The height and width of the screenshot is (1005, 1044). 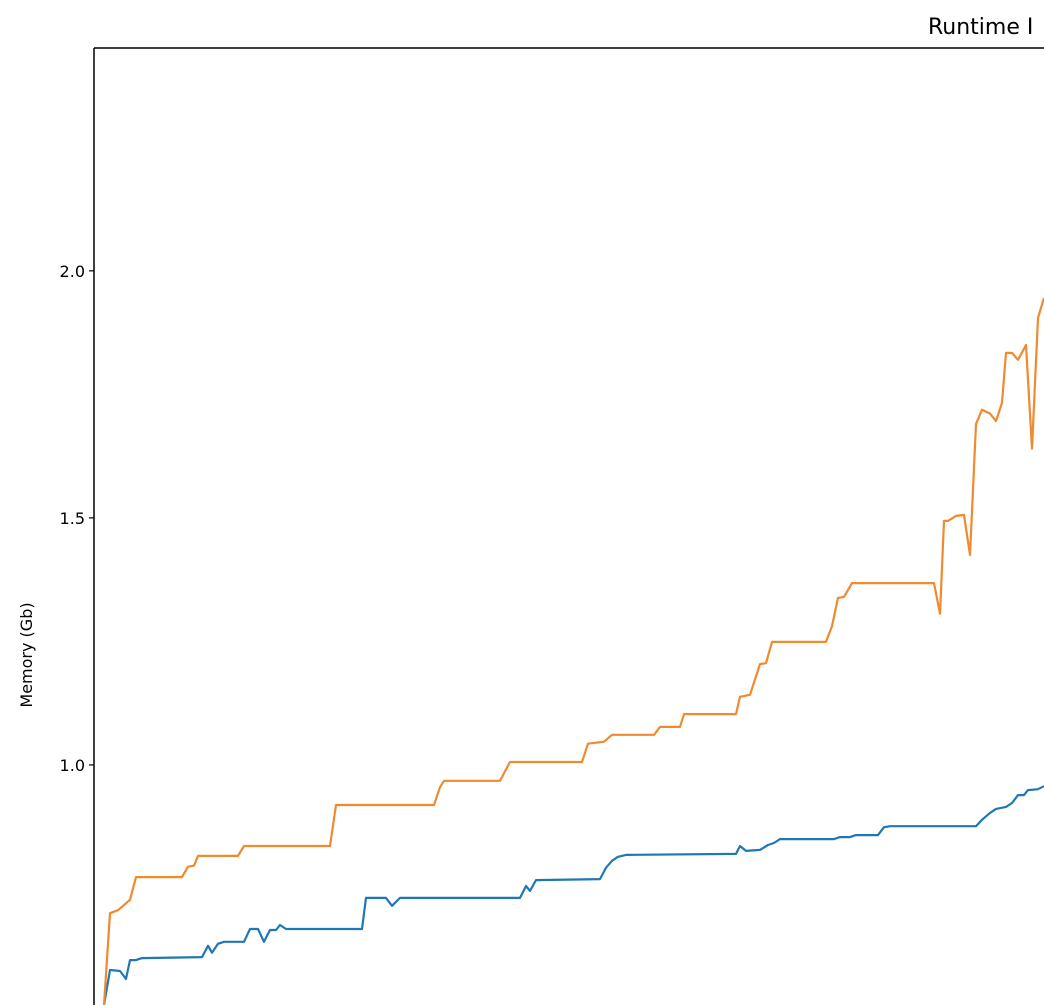 I want to click on y-tick-label: 1.5, so click(x=72, y=518).